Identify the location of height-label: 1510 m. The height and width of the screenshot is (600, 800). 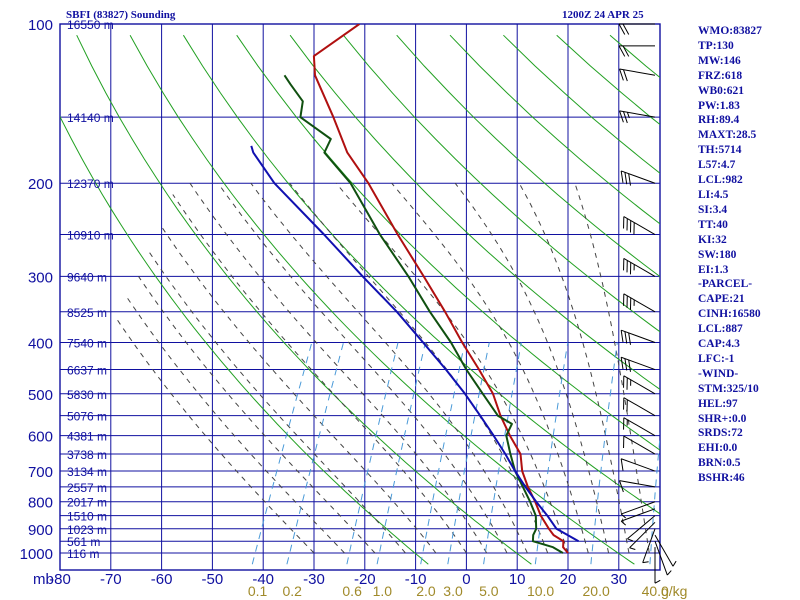
(87, 517).